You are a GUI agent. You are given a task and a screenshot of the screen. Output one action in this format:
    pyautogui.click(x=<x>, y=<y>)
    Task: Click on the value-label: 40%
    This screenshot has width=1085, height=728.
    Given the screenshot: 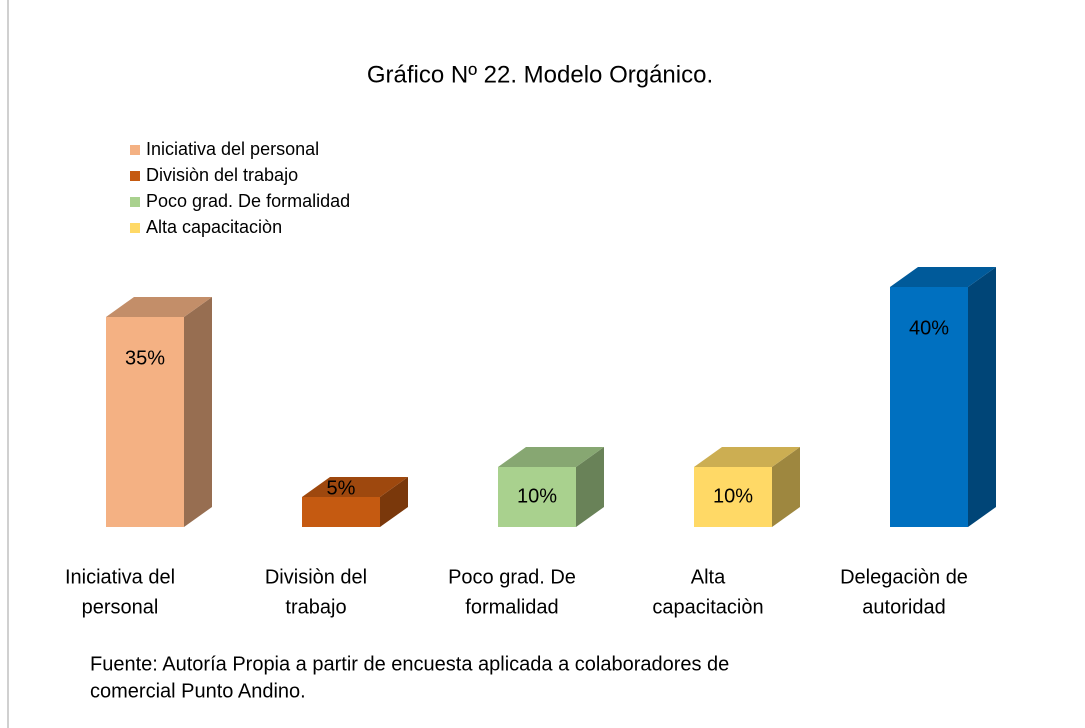 What is the action you would take?
    pyautogui.click(x=929, y=328)
    